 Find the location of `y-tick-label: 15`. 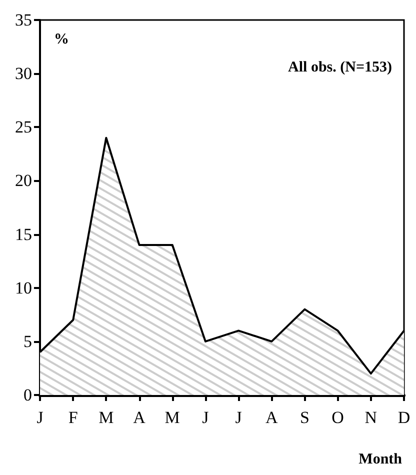

y-tick-label: 15 is located at coordinates (23, 234).